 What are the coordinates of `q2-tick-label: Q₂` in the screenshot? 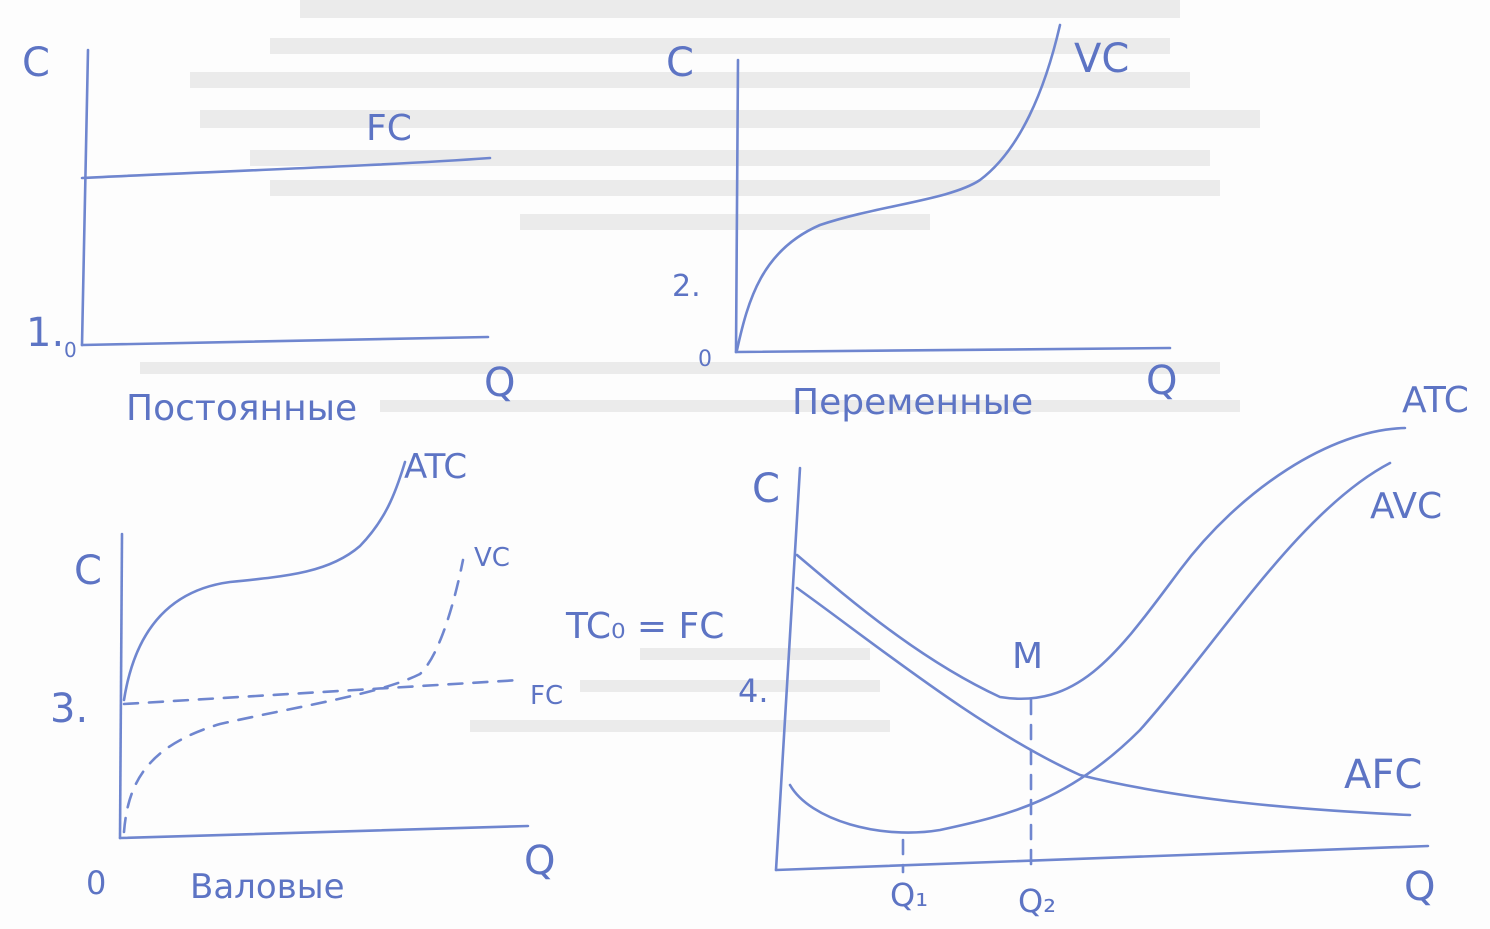 It's located at (1037, 901).